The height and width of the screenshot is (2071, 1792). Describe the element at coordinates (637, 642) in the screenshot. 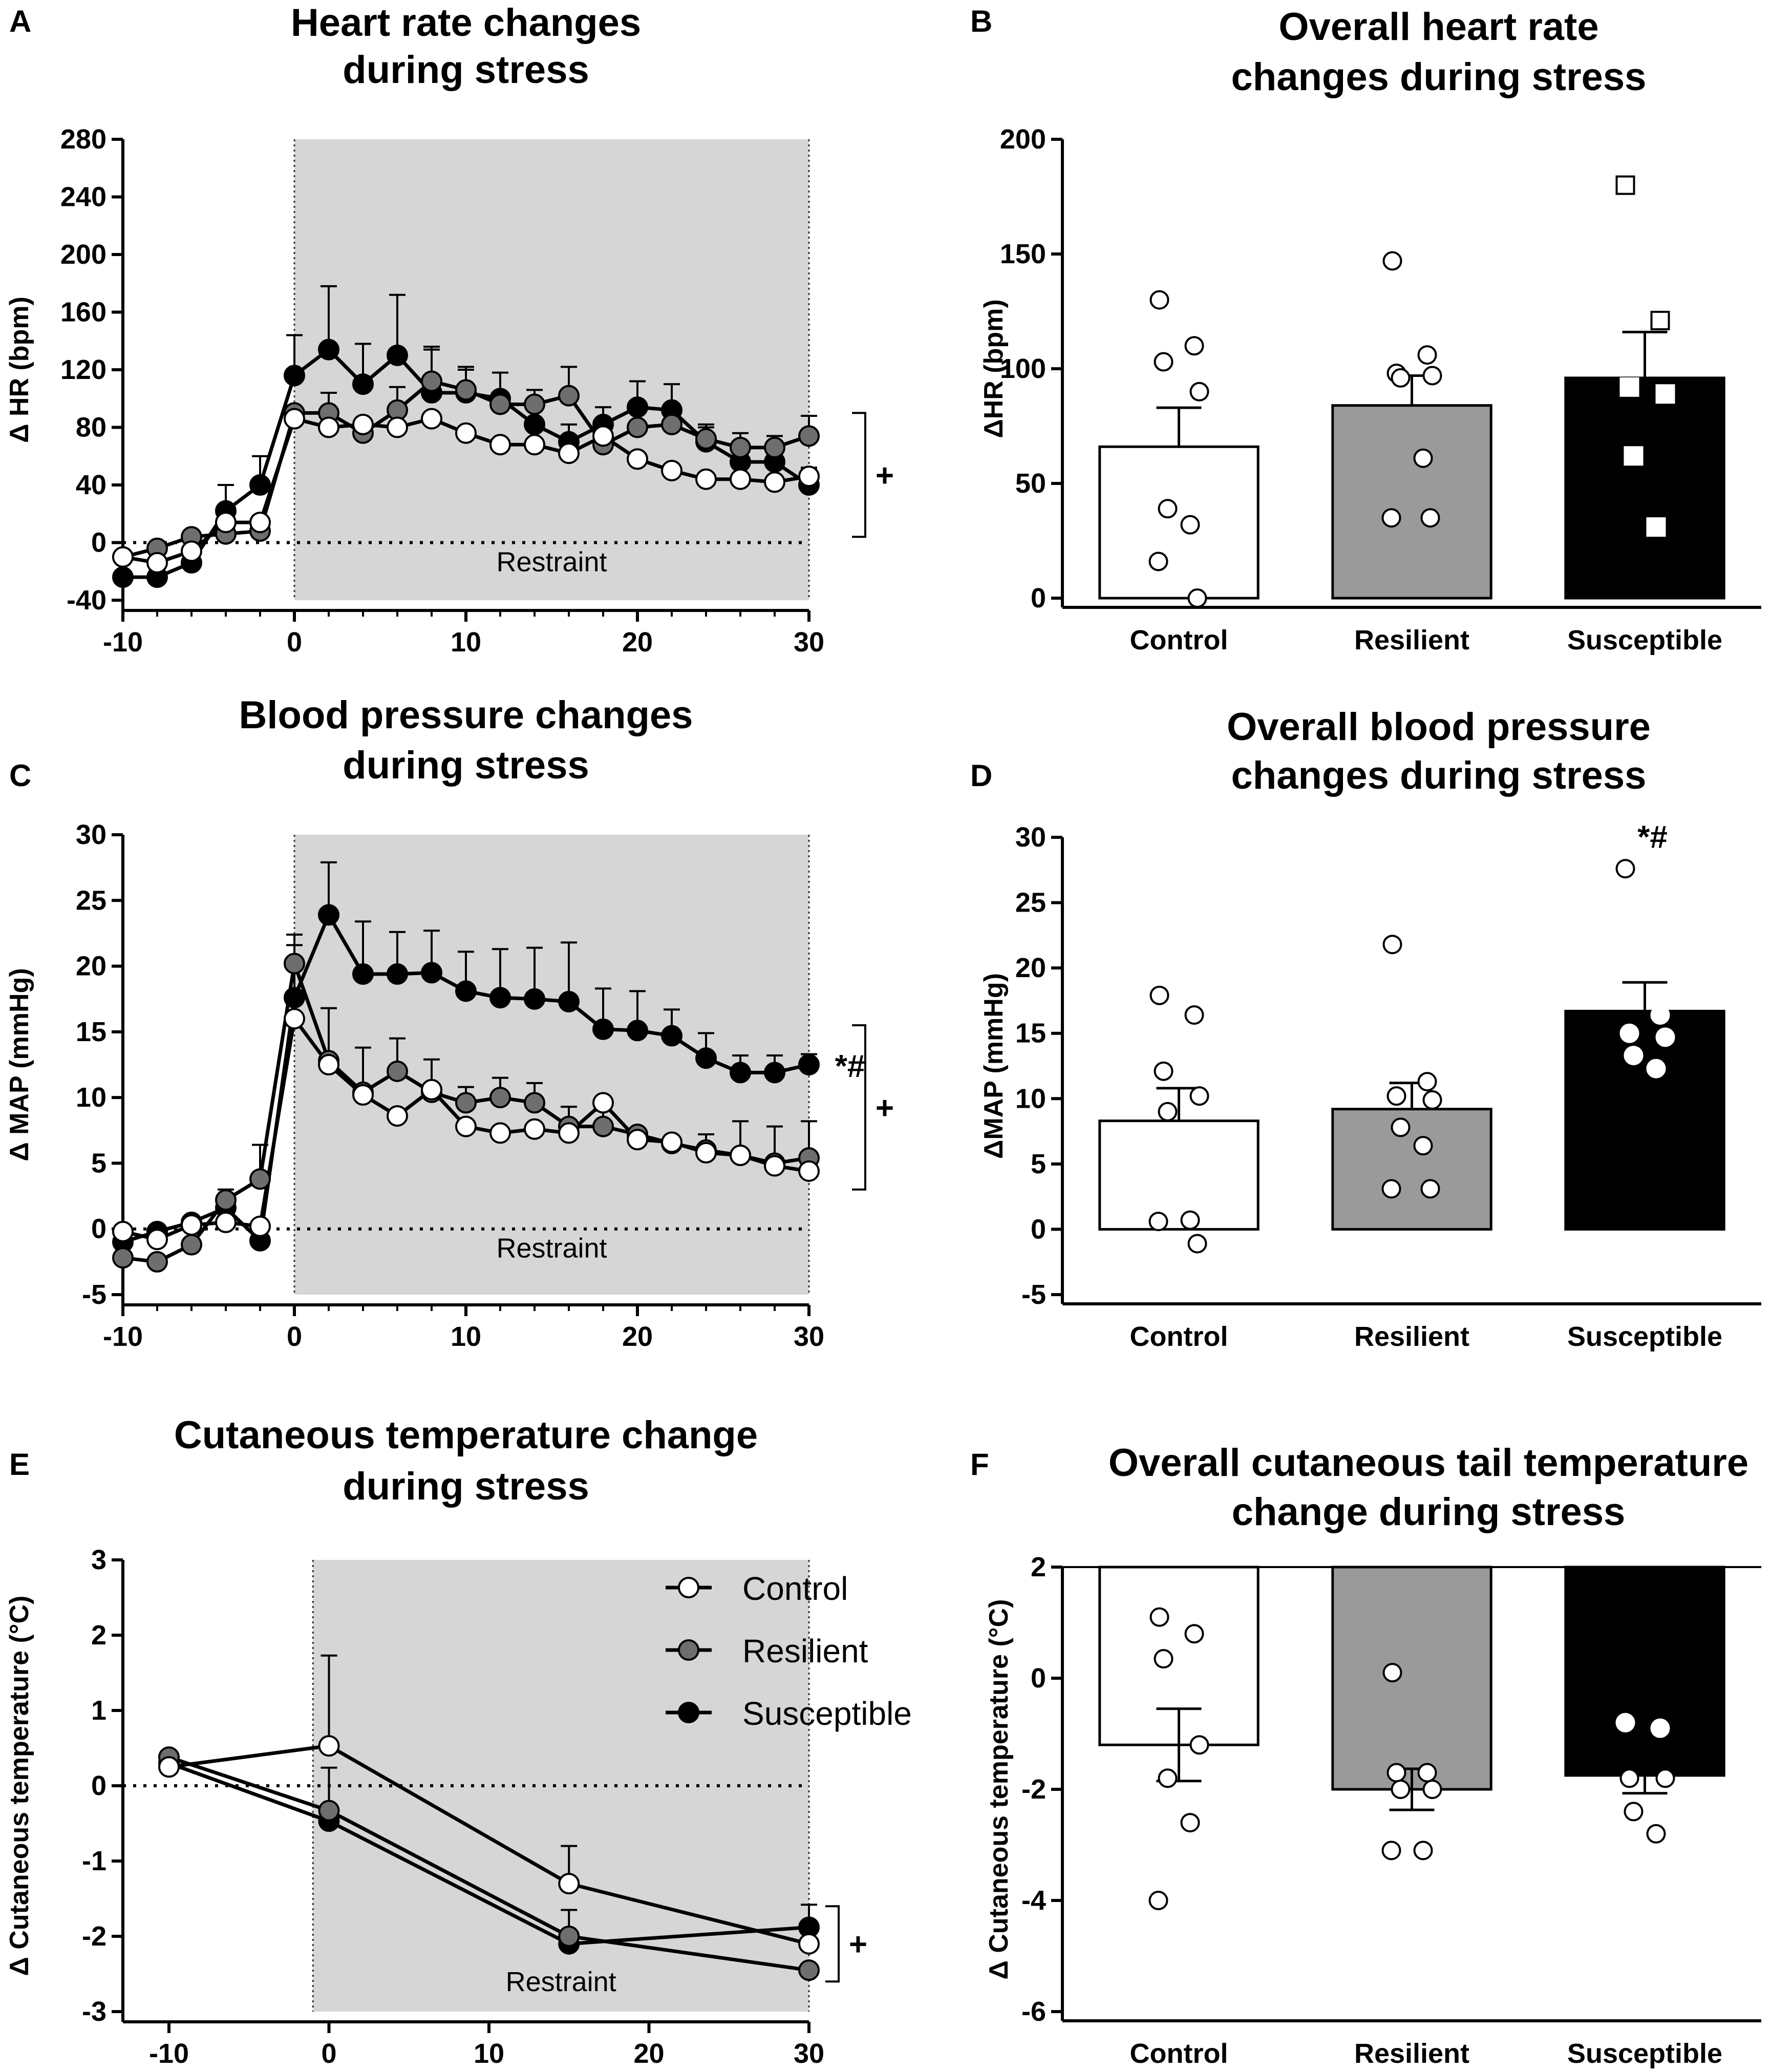

I see `x-tick-label: 20` at that location.